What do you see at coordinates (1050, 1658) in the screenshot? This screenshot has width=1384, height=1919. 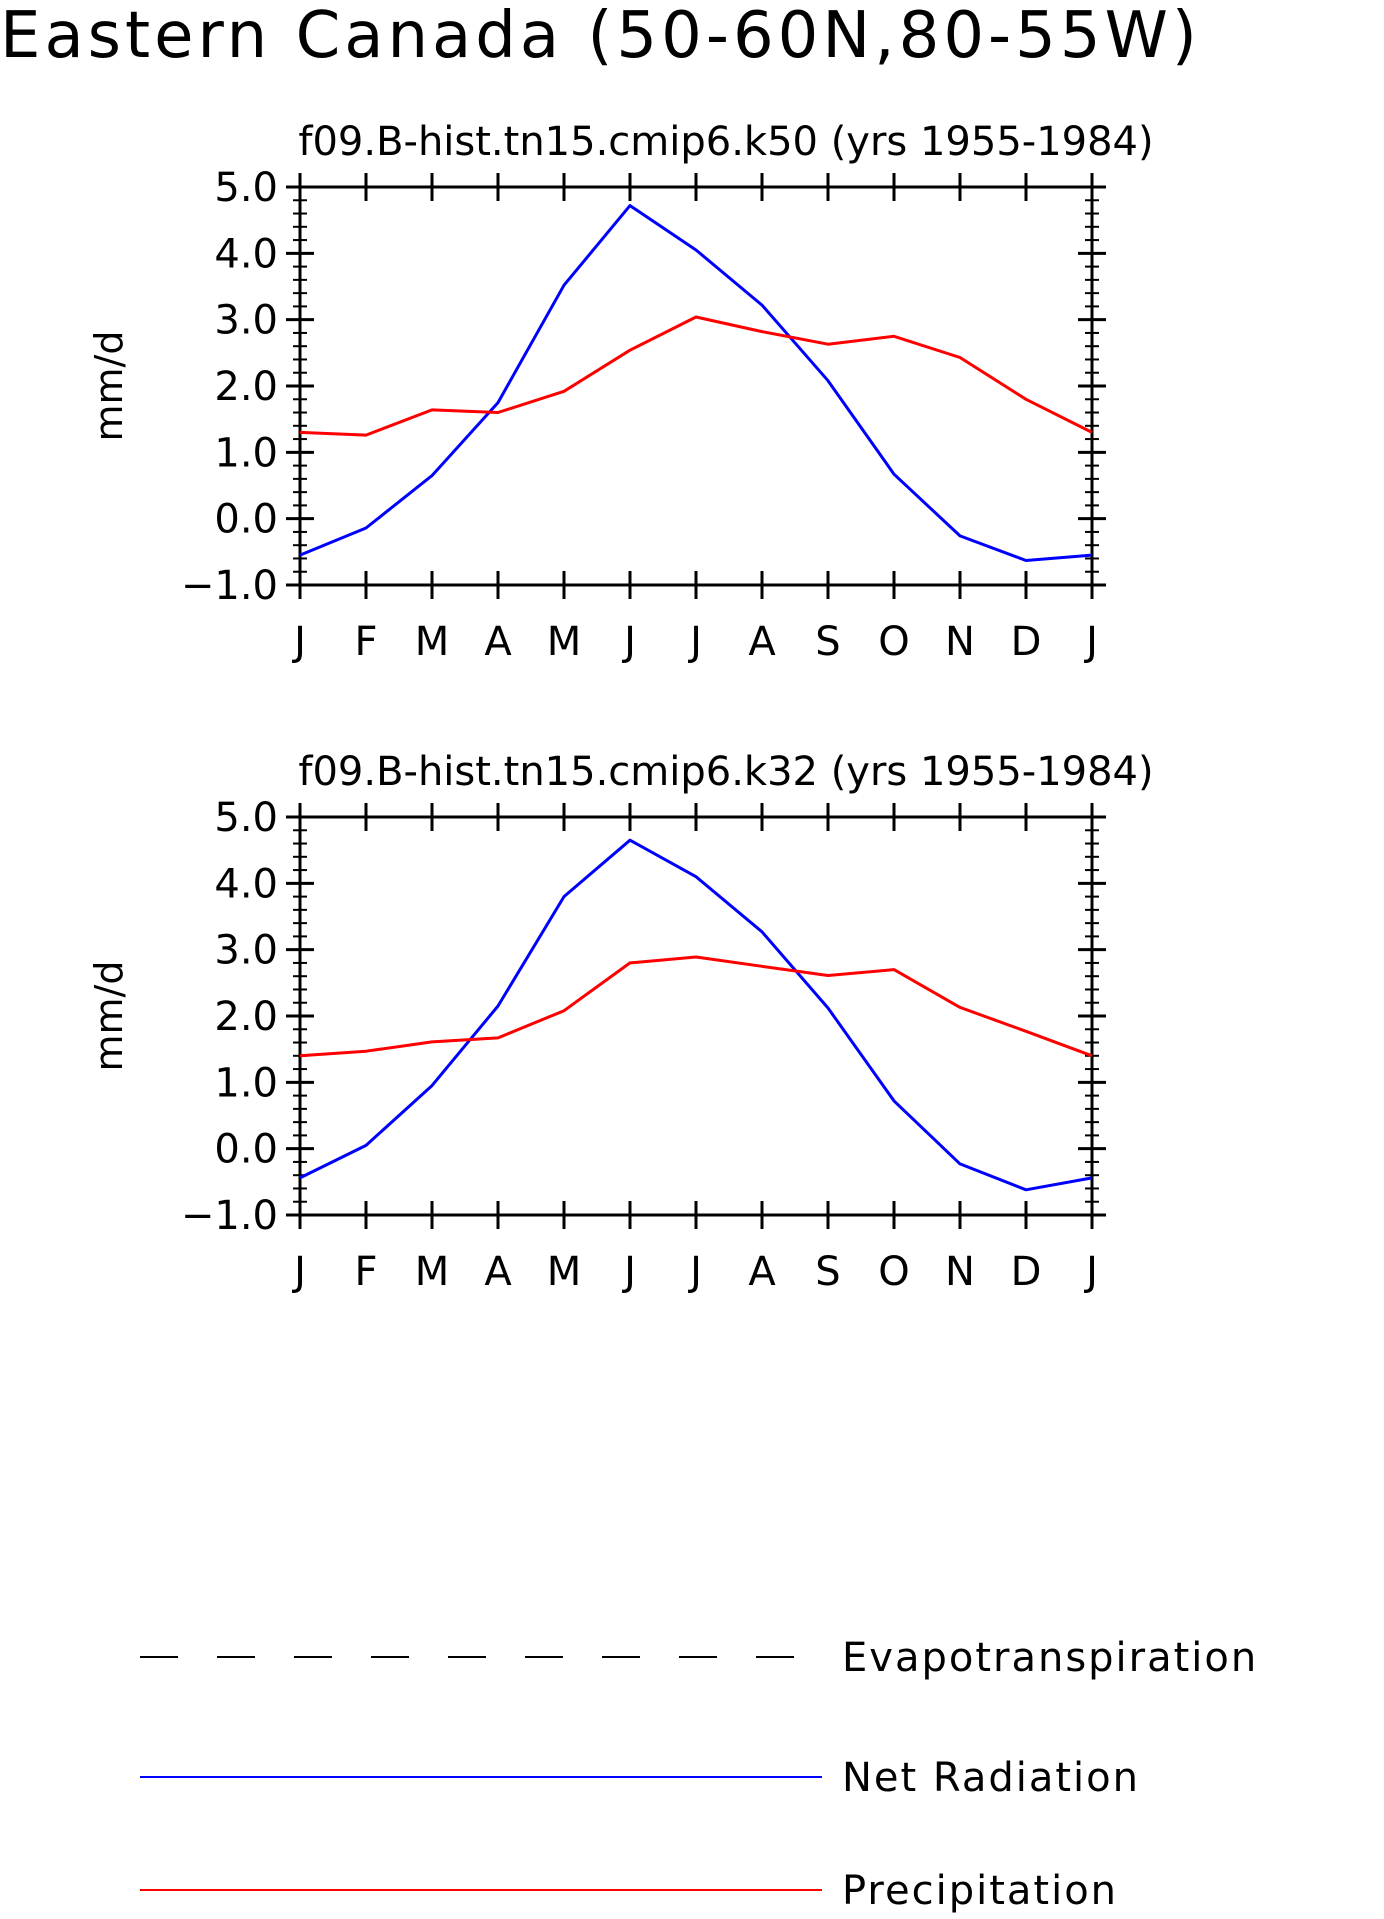 I see `legend-label-evapotranspiration: Evapotranspiration` at bounding box center [1050, 1658].